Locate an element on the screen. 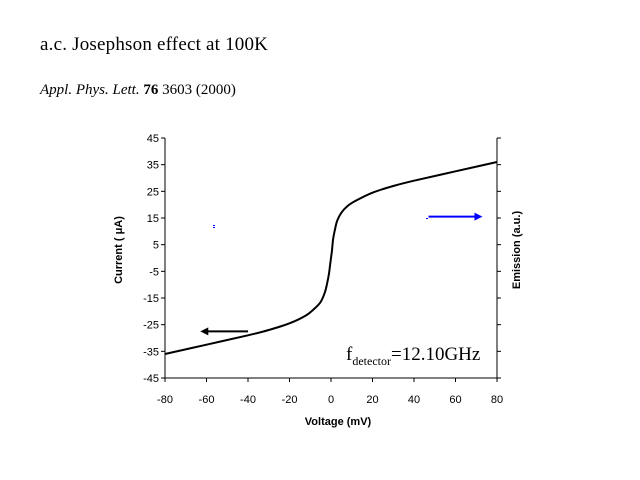 The height and width of the screenshot is (480, 640). x-tick-label: 40 is located at coordinates (414, 400).